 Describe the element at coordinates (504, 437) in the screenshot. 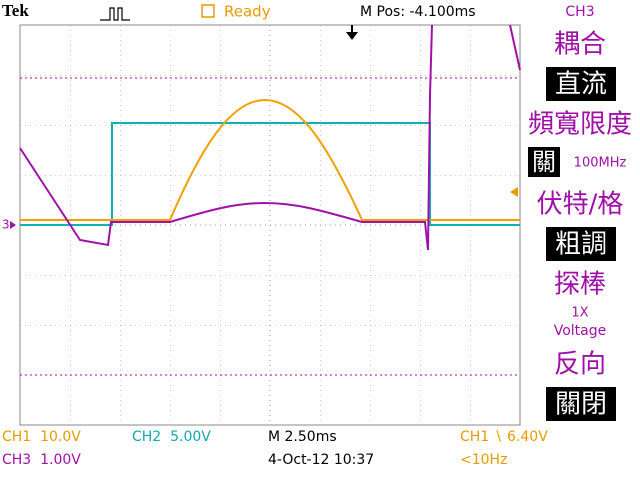

I see `trigger: CH1 ∖ 6.40V` at that location.